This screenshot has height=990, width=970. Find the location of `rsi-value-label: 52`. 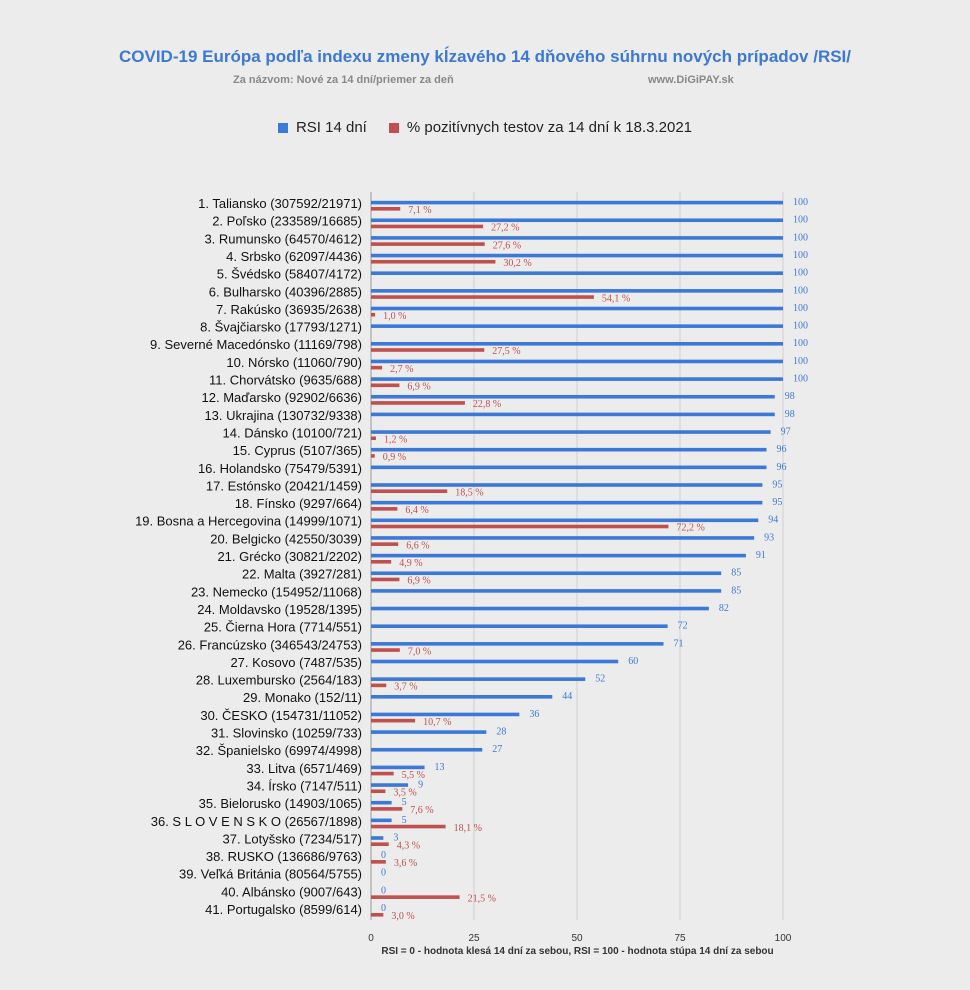

rsi-value-label: 52 is located at coordinates (600, 679).